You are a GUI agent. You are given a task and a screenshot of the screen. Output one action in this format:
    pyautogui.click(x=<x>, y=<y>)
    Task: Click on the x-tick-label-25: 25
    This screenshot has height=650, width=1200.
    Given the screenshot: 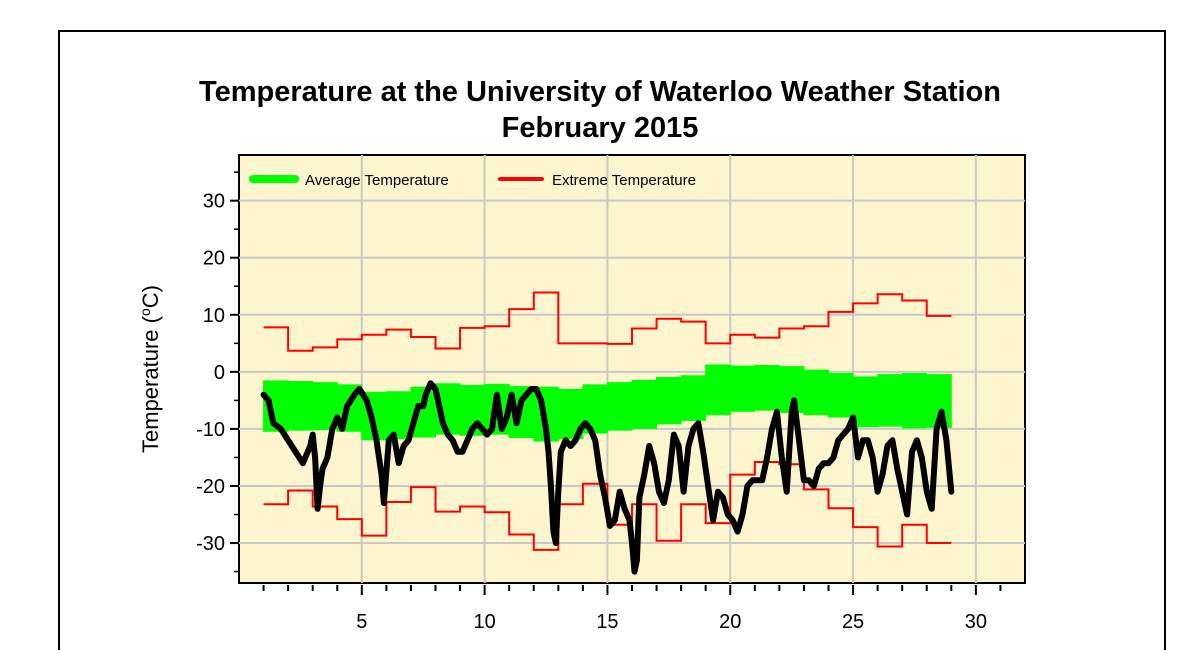 What is the action you would take?
    pyautogui.click(x=853, y=620)
    